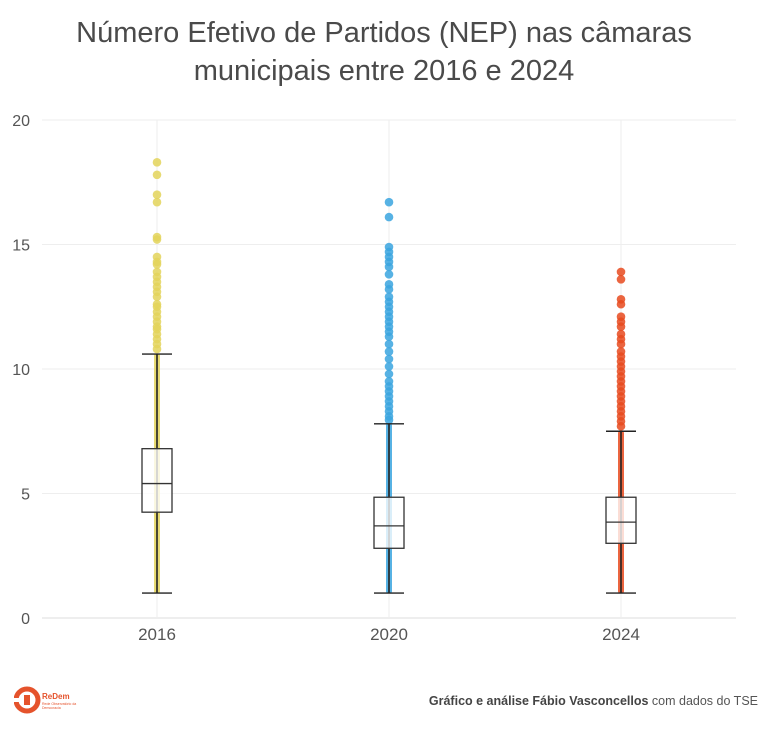 The image size is (768, 743). I want to click on y-tick-label: 15, so click(21, 246).